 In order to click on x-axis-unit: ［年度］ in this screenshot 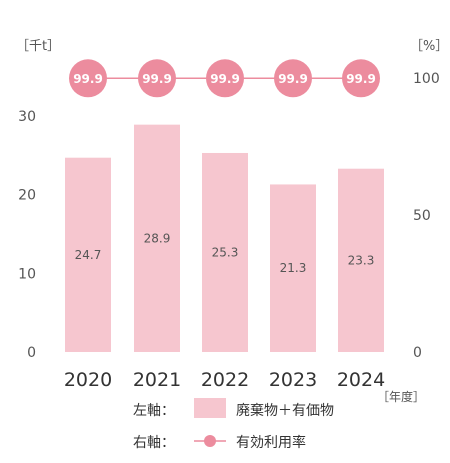, I will do `click(401, 396)`.